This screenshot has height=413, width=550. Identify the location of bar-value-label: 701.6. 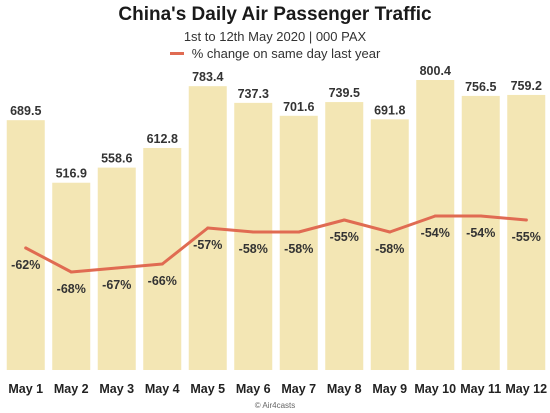
(298, 107).